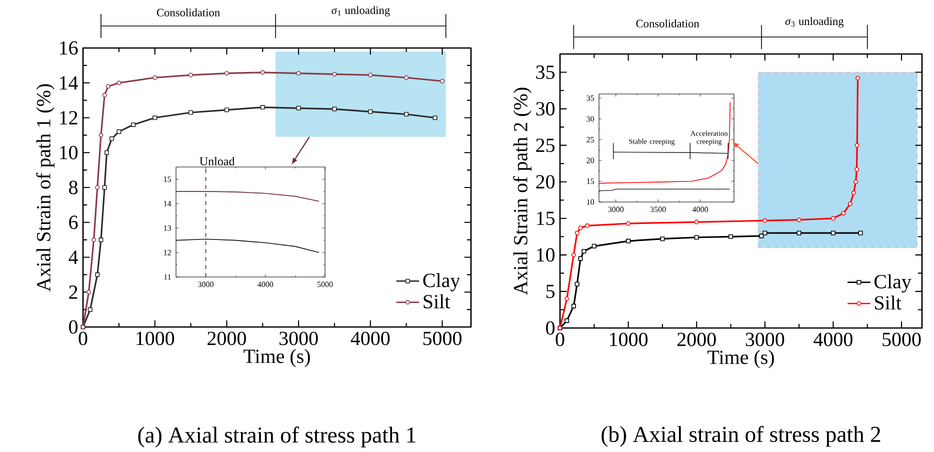  What do you see at coordinates (168, 228) in the screenshot?
I see `y-tick-label: 13` at bounding box center [168, 228].